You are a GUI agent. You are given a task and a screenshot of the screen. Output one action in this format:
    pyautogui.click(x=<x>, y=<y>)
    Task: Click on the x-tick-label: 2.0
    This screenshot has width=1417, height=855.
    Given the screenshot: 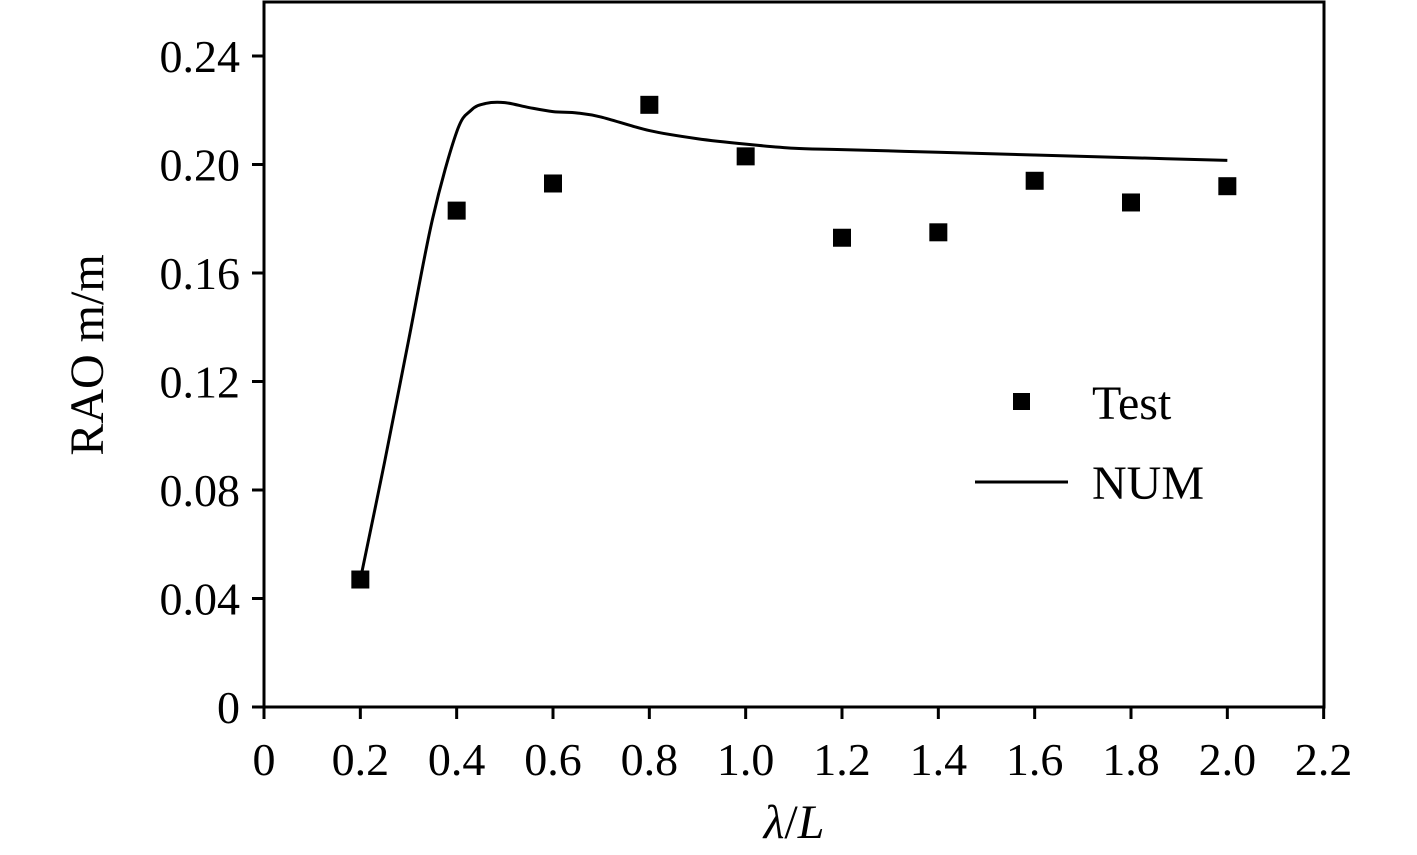 What is the action you would take?
    pyautogui.click(x=1228, y=759)
    